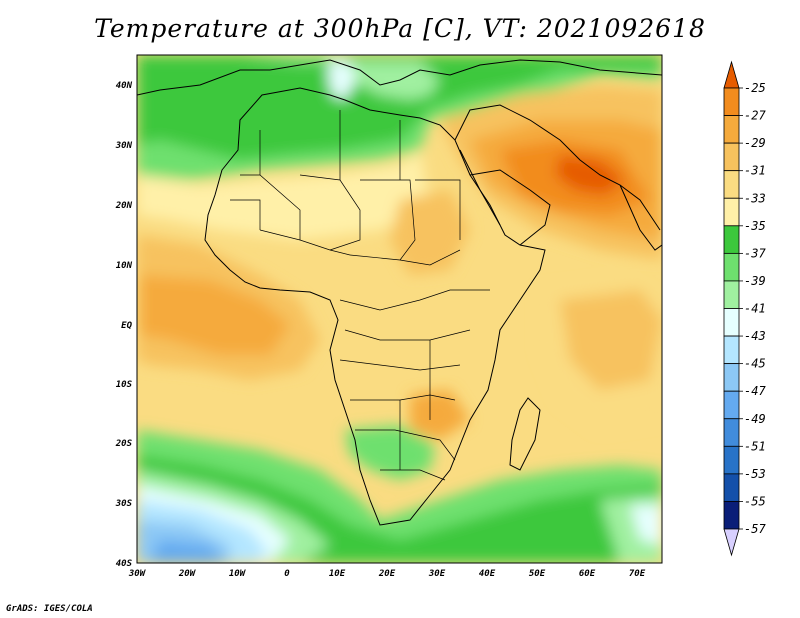  Describe the element at coordinates (124, 444) in the screenshot. I see `lat-label: 20S` at that location.